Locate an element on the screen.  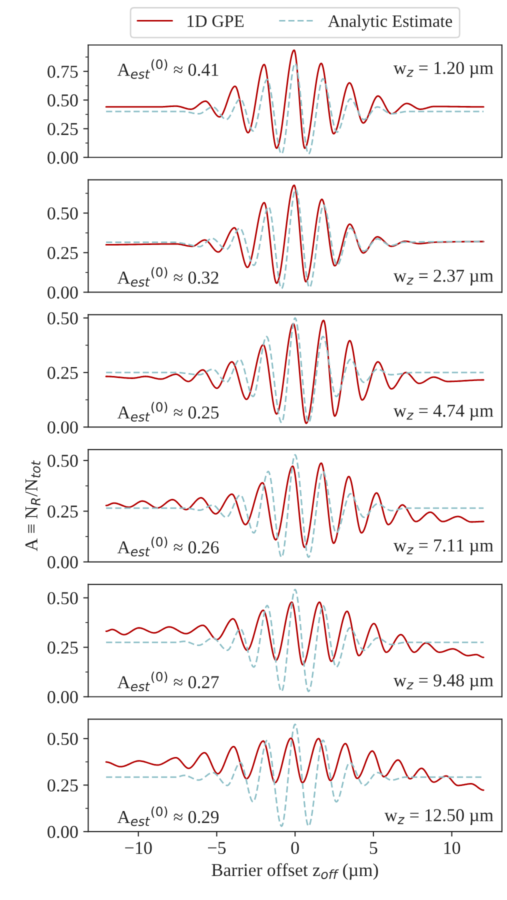
annotation: w$_{z}$ = 7.11 µm is located at coordinates (443, 547).